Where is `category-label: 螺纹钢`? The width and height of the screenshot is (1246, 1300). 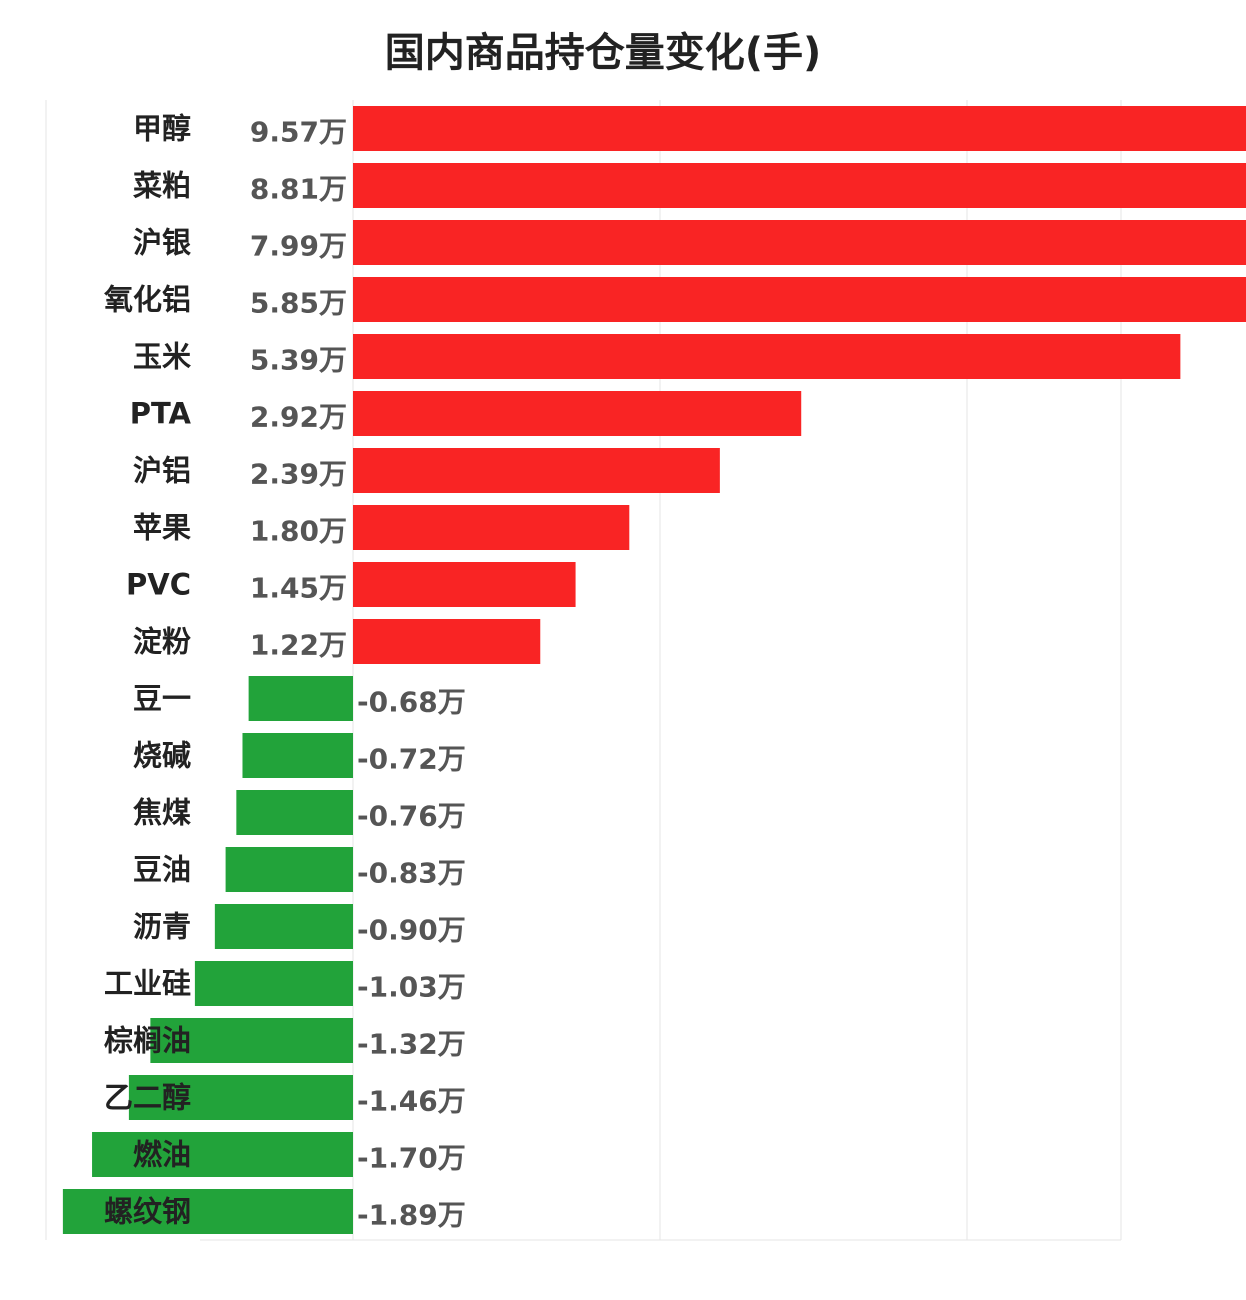
category-label: 螺纹钢 is located at coordinates (147, 1212).